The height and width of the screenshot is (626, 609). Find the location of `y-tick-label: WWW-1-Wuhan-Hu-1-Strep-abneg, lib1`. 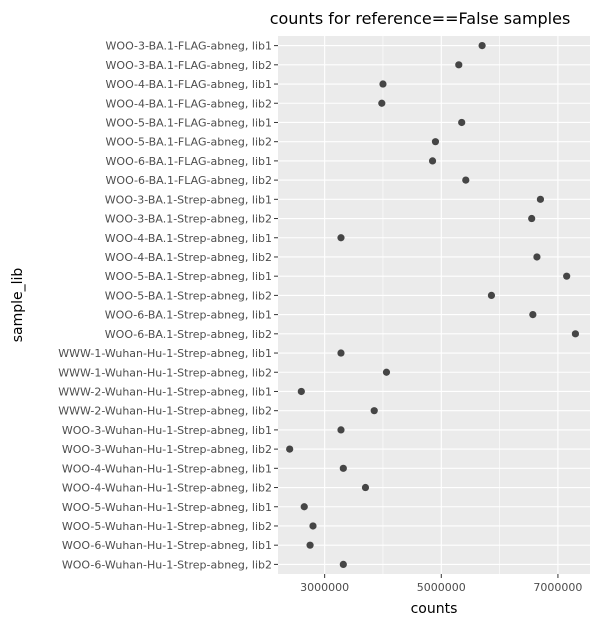

y-tick-label: WWW-1-Wuhan-Hu-1-Strep-abneg, lib1 is located at coordinates (165, 353).